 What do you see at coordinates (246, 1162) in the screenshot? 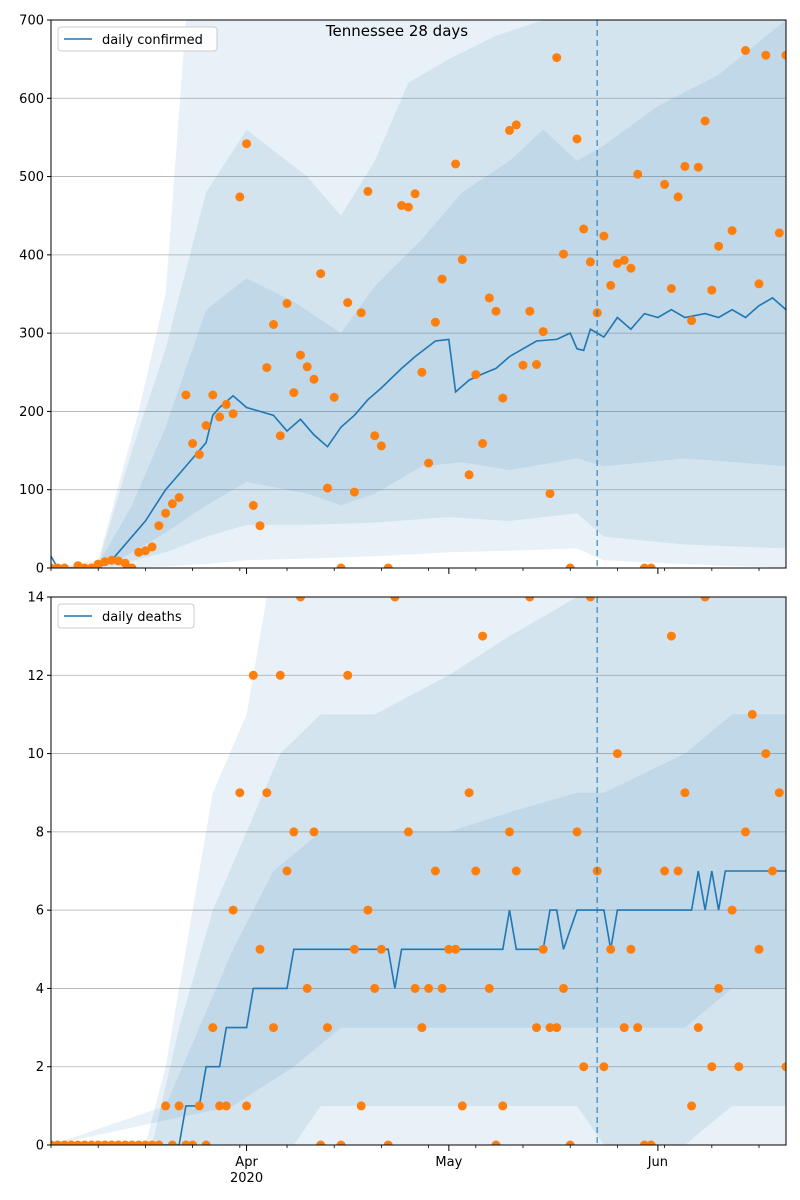
I see `deaths-x-tick-label: Apr` at bounding box center [246, 1162].